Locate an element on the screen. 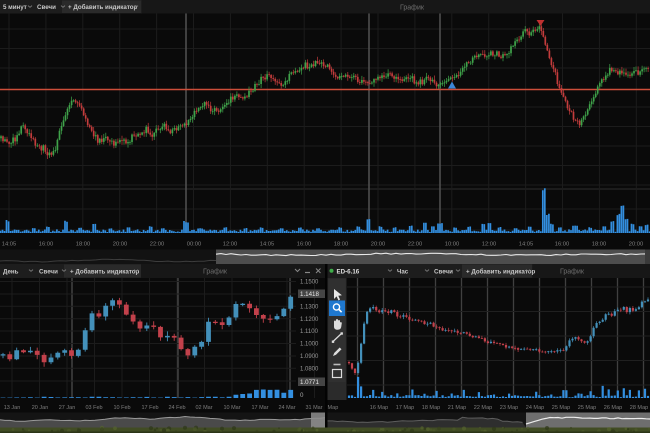 The width and height of the screenshot is (650, 433). svg-text: 16 Мар is located at coordinates (379, 408).